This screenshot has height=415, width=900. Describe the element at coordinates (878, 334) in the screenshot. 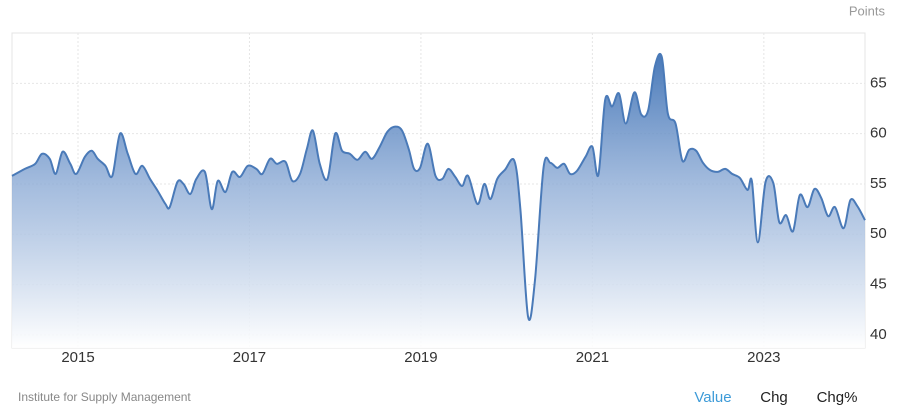

I see `y-tick-label: 40` at that location.